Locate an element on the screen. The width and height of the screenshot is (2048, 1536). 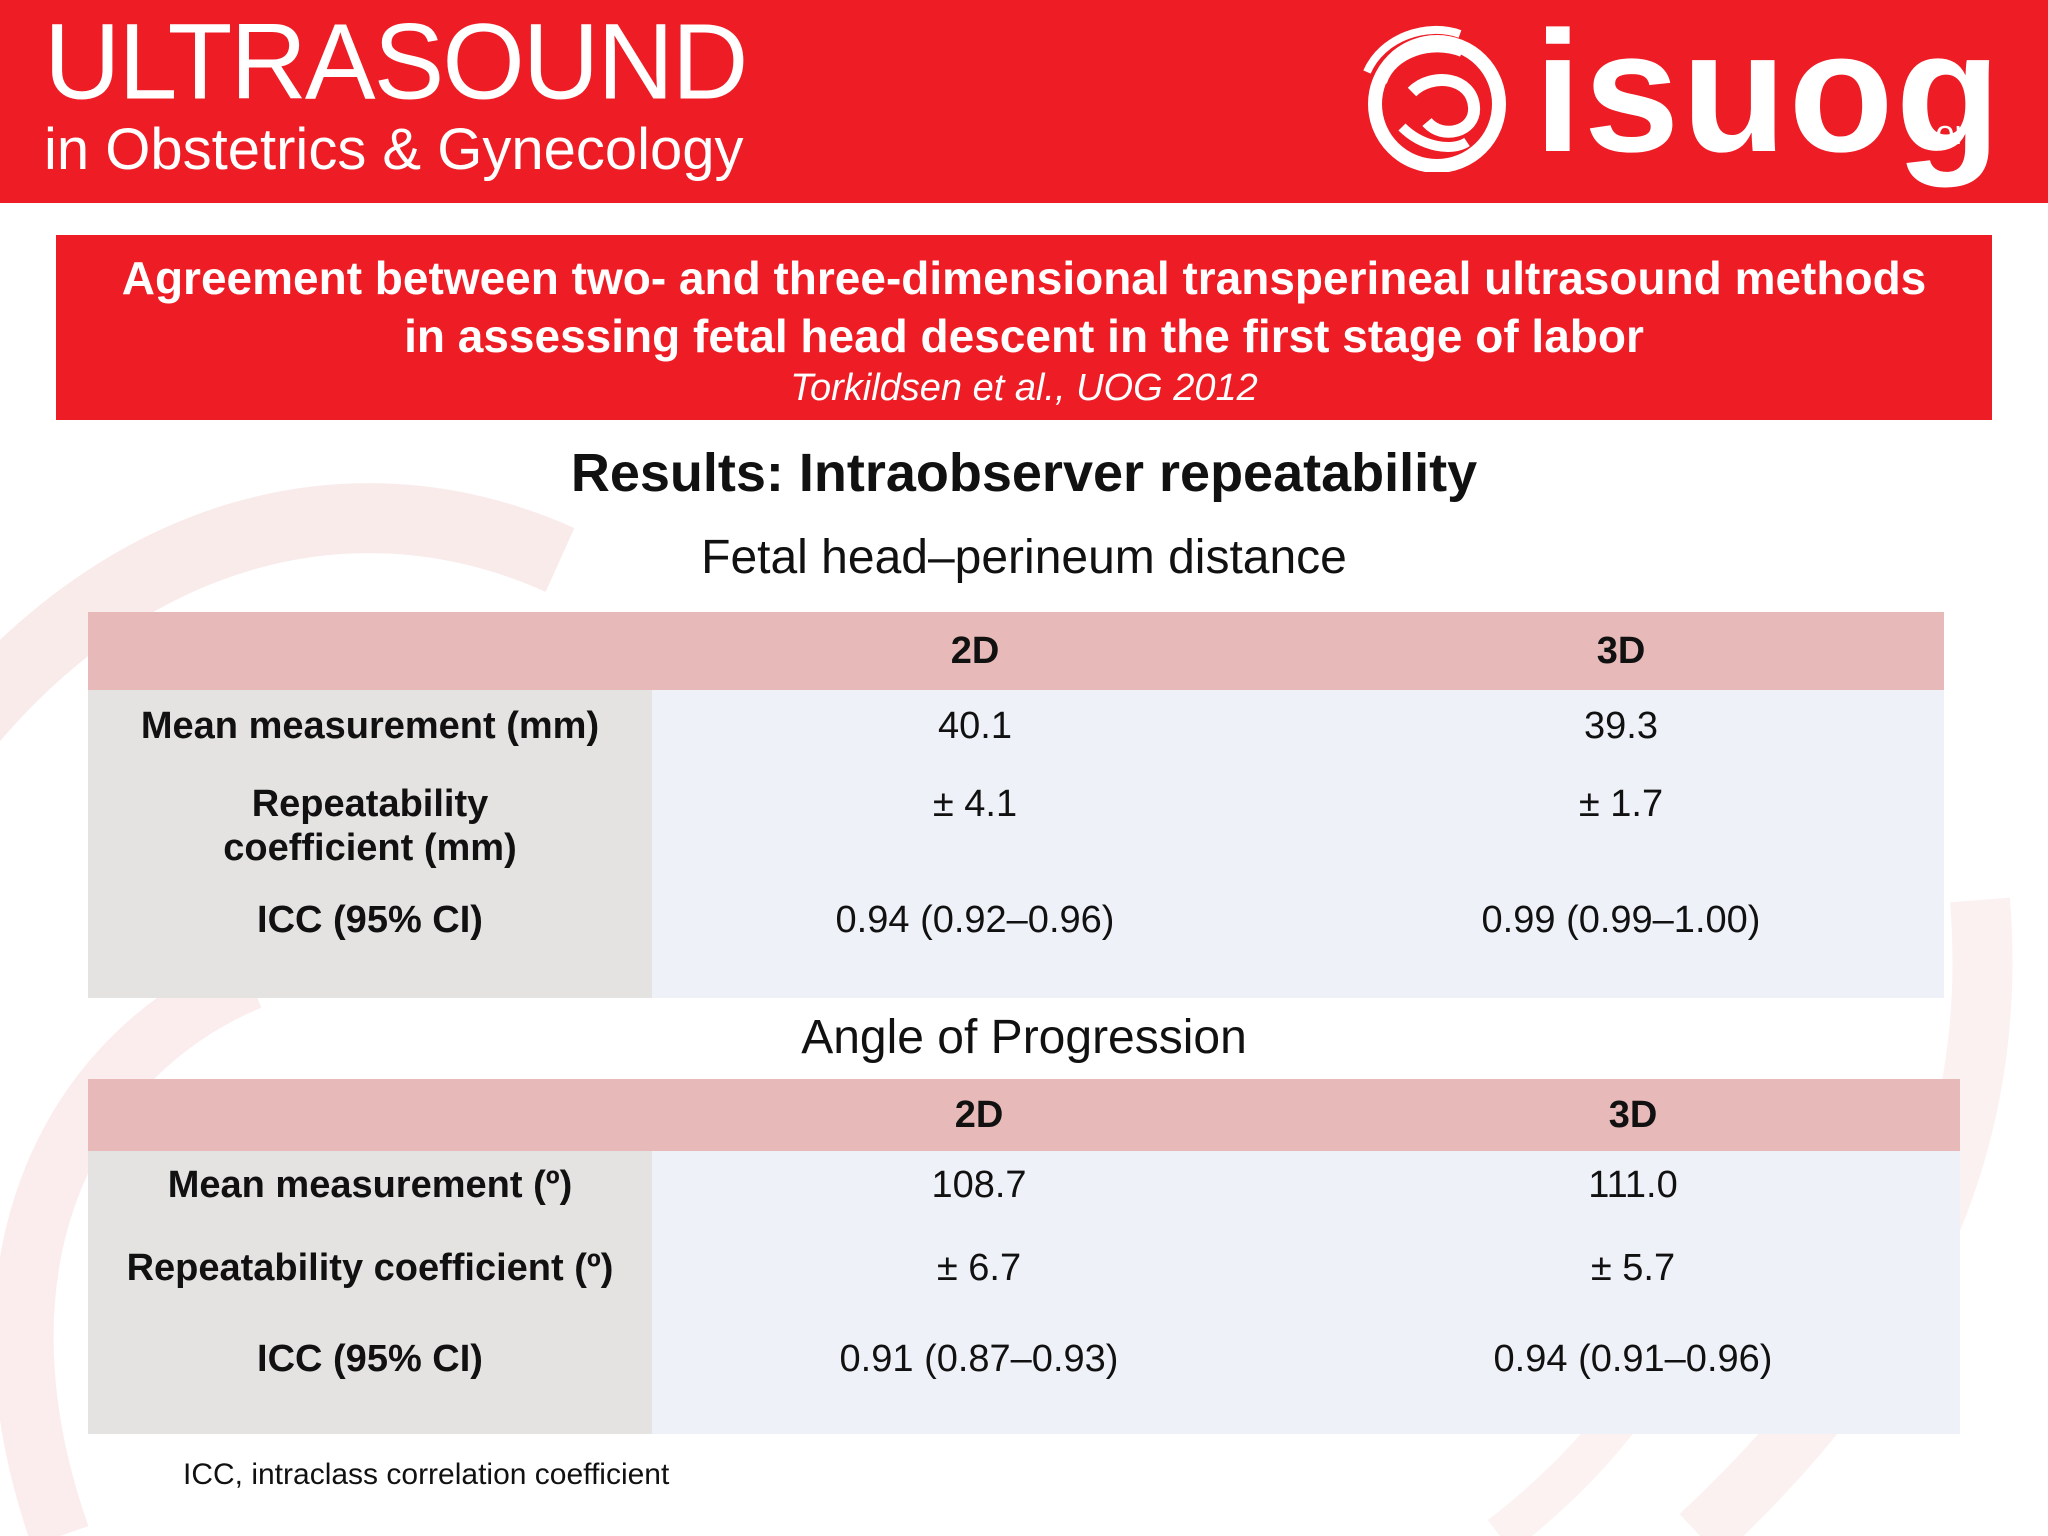
table2-label-column is located at coordinates (370, 1292).